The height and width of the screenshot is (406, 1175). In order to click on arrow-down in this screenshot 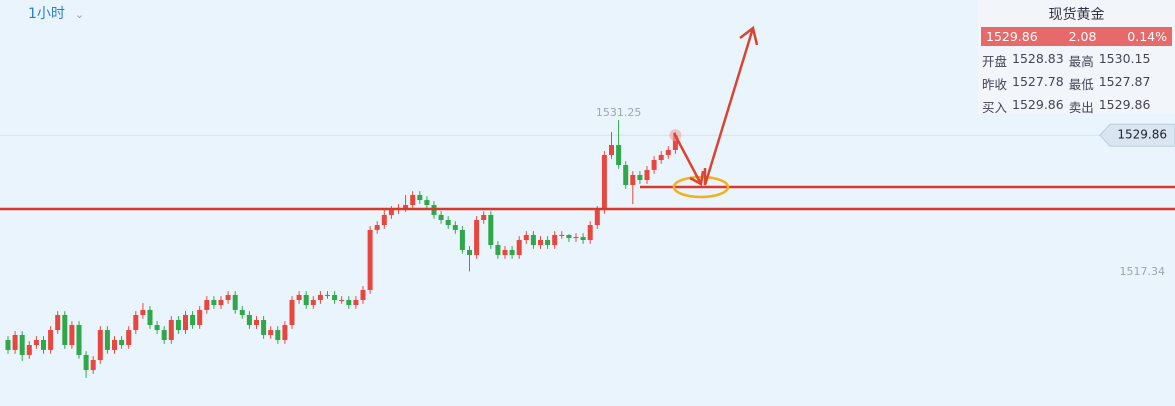, I will do `click(688, 159)`.